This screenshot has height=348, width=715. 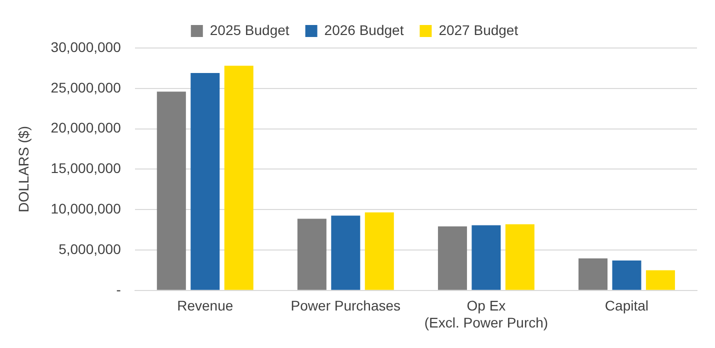 I want to click on legend-label: 2025 Budget, so click(x=250, y=30).